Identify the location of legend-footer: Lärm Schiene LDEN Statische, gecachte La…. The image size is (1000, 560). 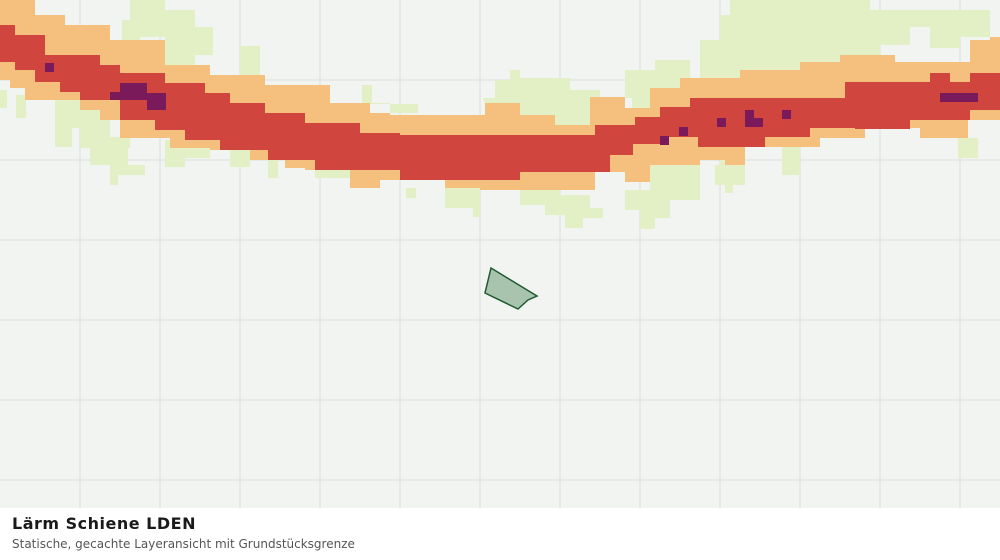
(500, 534).